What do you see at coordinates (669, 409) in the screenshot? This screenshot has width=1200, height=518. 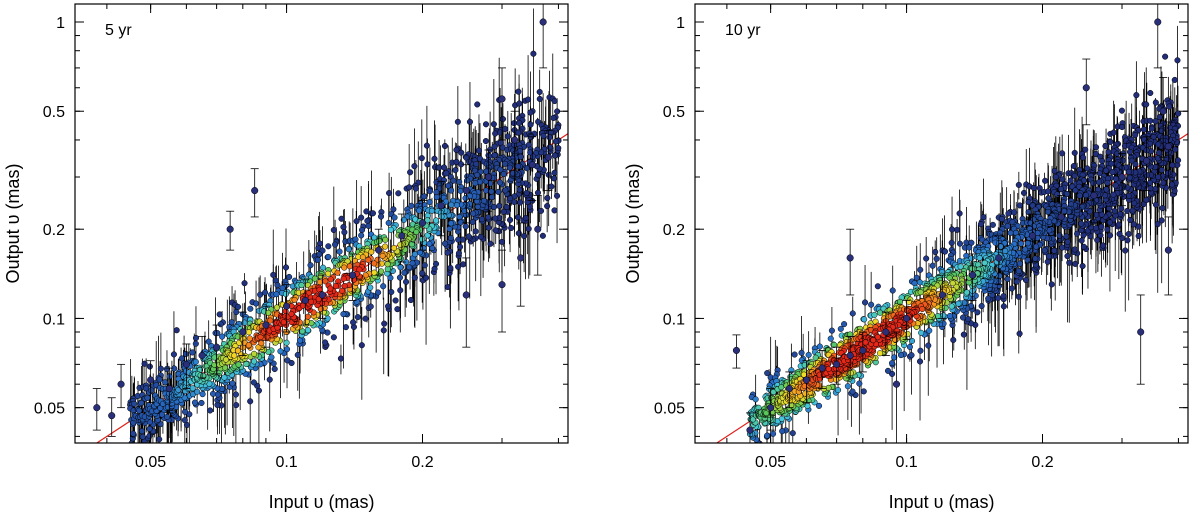 I see `y-tick-label: 0.05` at bounding box center [669, 409].